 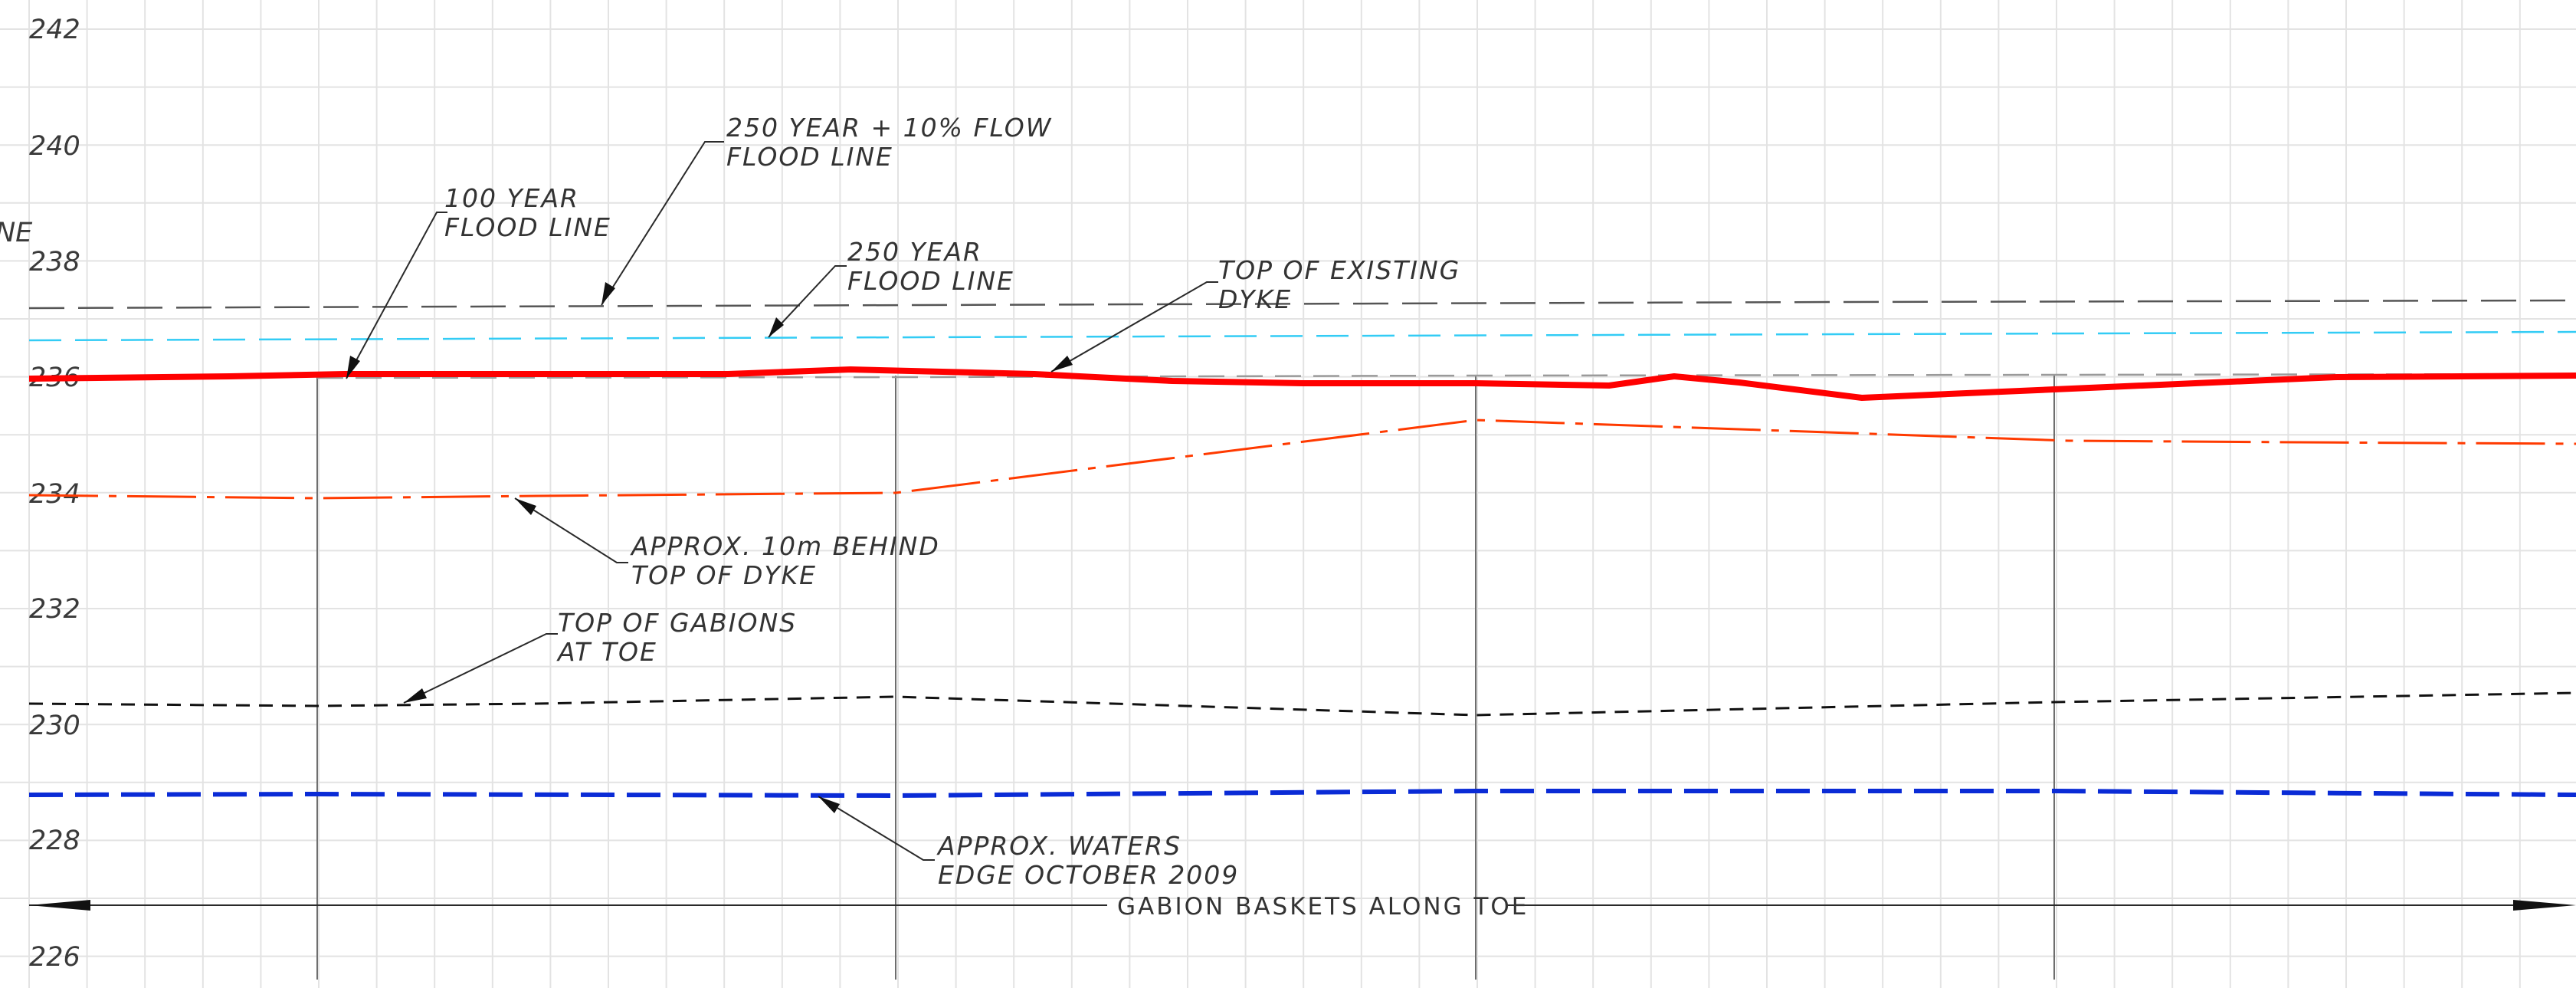 I want to click on y-axis-label-238: 238, so click(x=55, y=262).